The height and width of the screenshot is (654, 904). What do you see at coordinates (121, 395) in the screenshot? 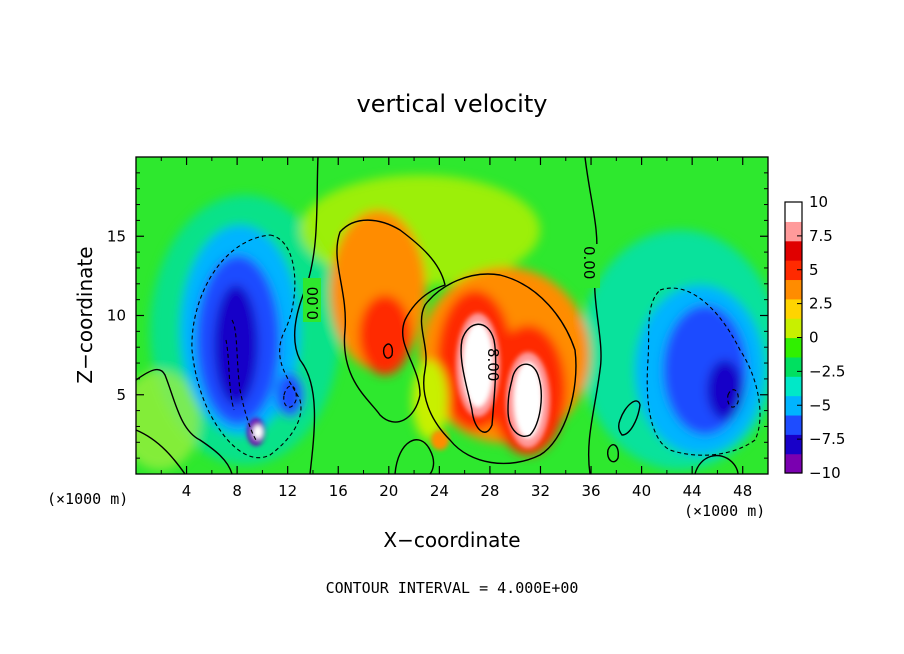
I see `y-tick-label-0: 5` at bounding box center [121, 395].